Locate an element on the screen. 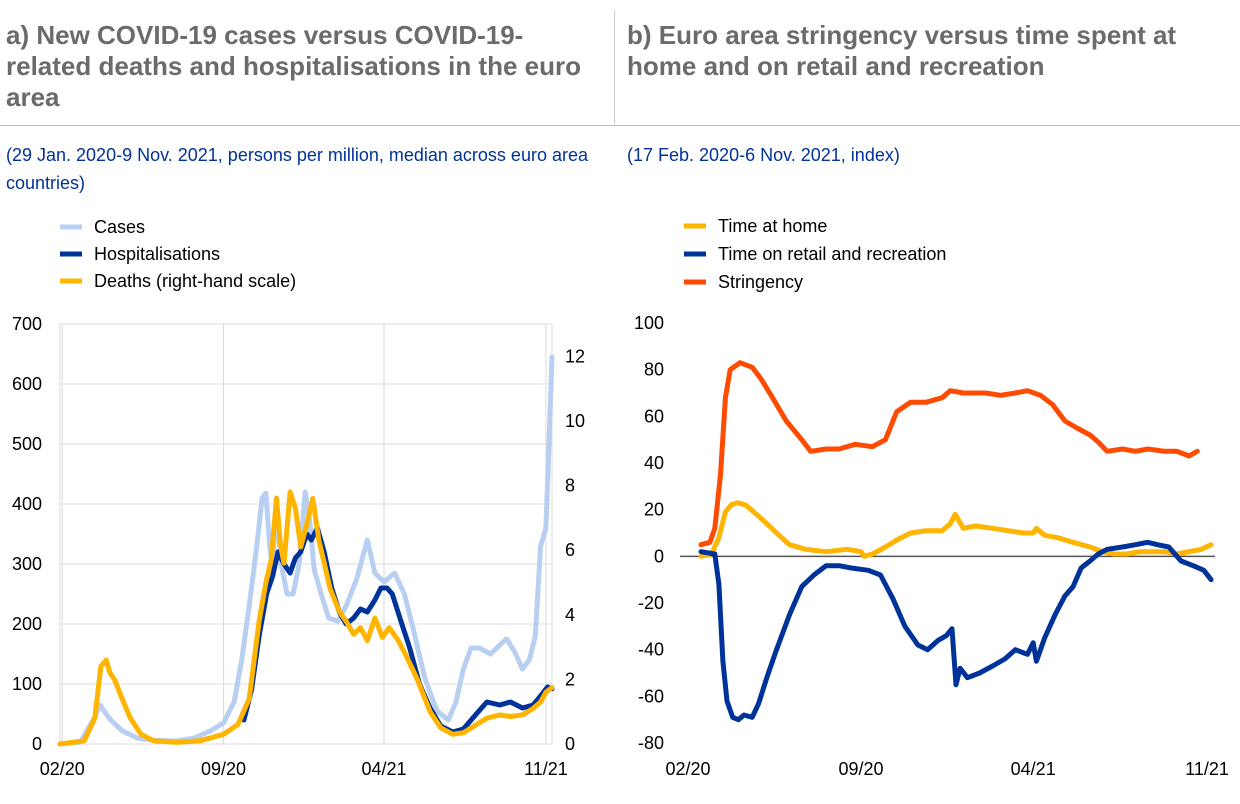  chart-b-x-tick-3: 11/21 is located at coordinates (1207, 769).